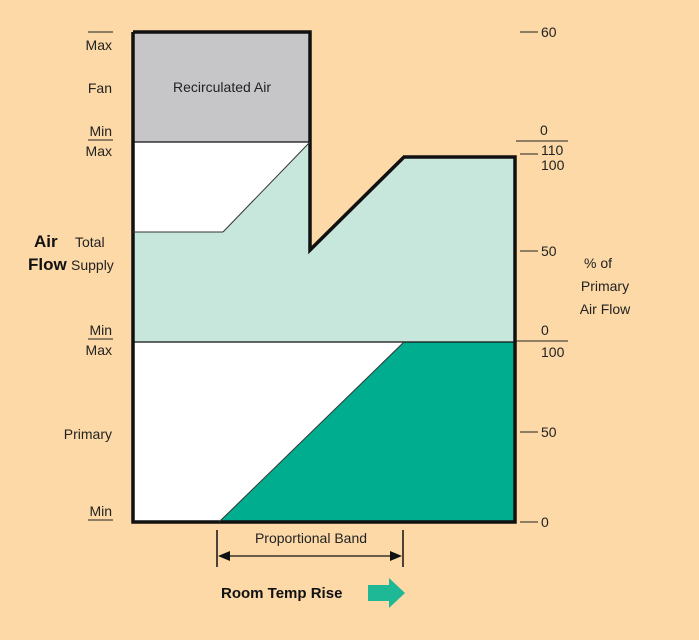 The width and height of the screenshot is (699, 640). What do you see at coordinates (100, 330) in the screenshot?
I see `total-supply-min-label: Min` at bounding box center [100, 330].